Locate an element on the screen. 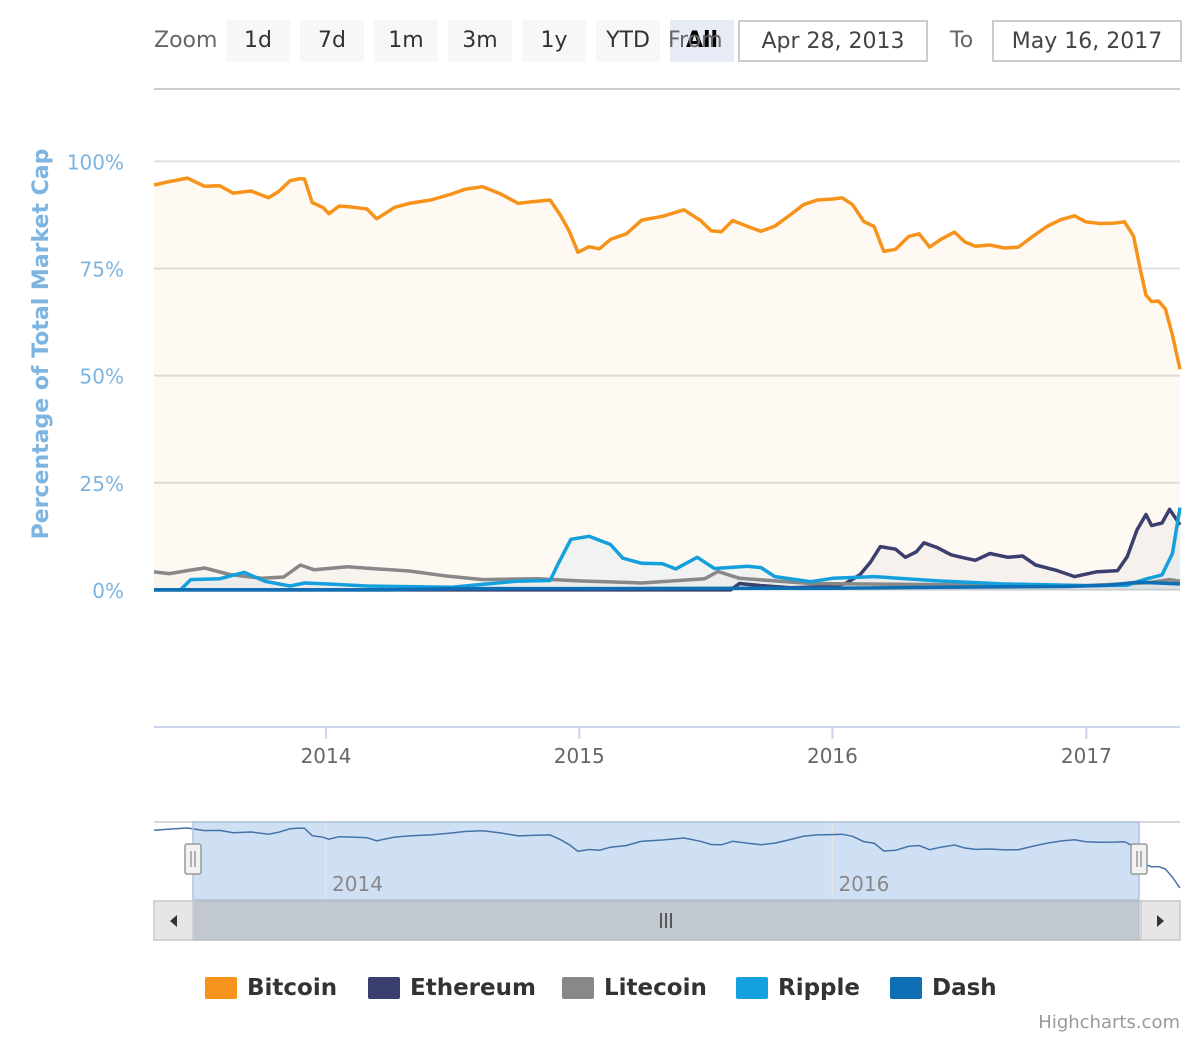 This screenshot has width=1200, height=1040. legend-item-bitcoin: Bitcoin is located at coordinates (271, 988).